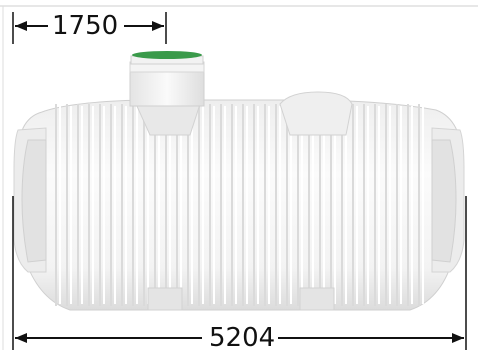 This screenshot has width=478, height=353. I want to click on riser-offset-label: 1750, so click(85, 26).